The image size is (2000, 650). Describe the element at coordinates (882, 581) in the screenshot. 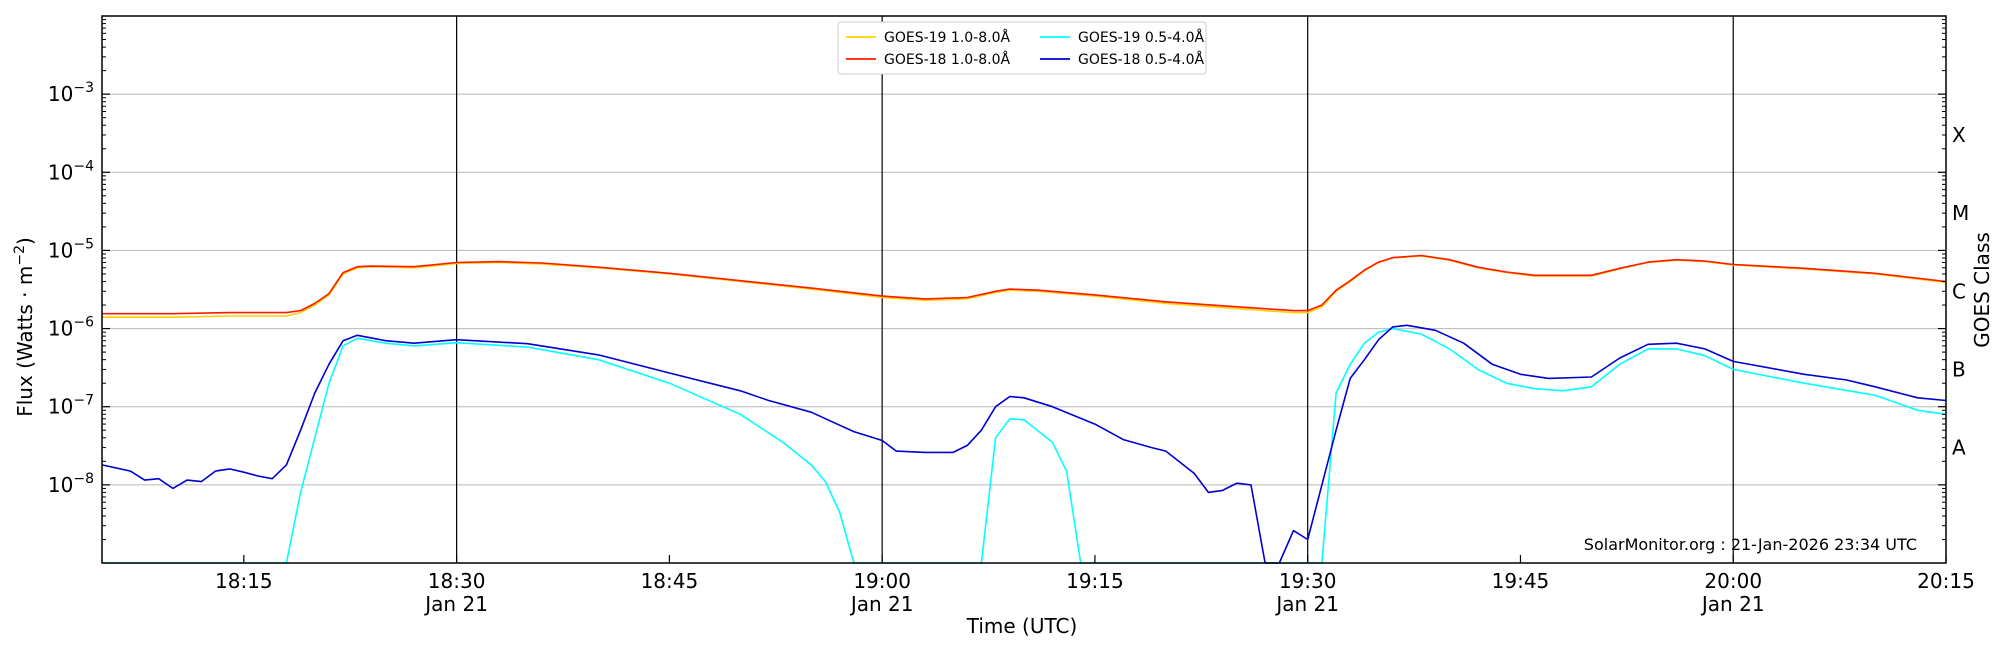

I see `x-tick-label: 19:00` at that location.